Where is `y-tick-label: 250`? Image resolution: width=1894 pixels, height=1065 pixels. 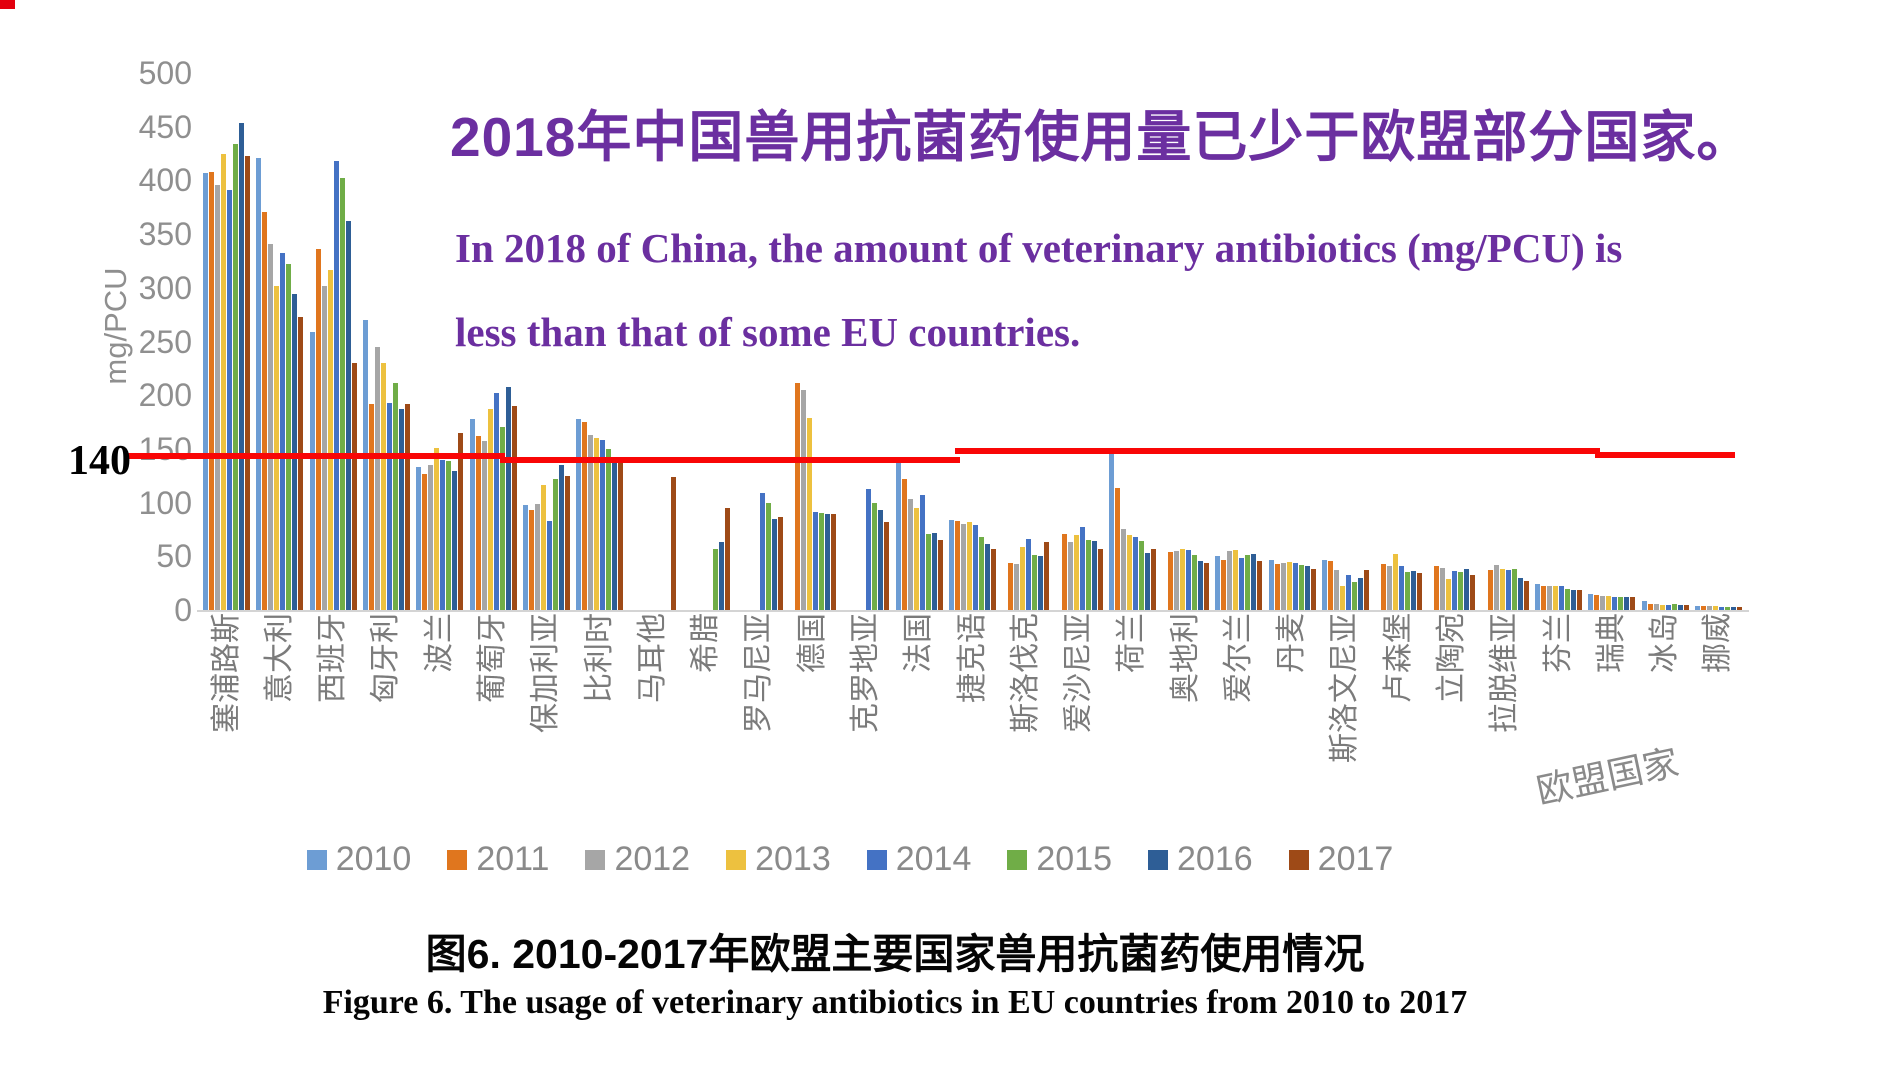
y-tick-label: 250 is located at coordinates (165, 341).